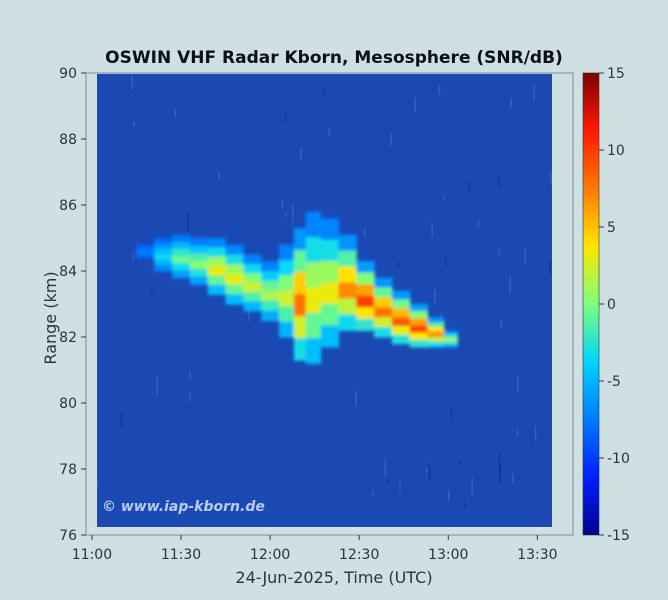  I want to click on y-tick-label: 84, so click(68, 272).